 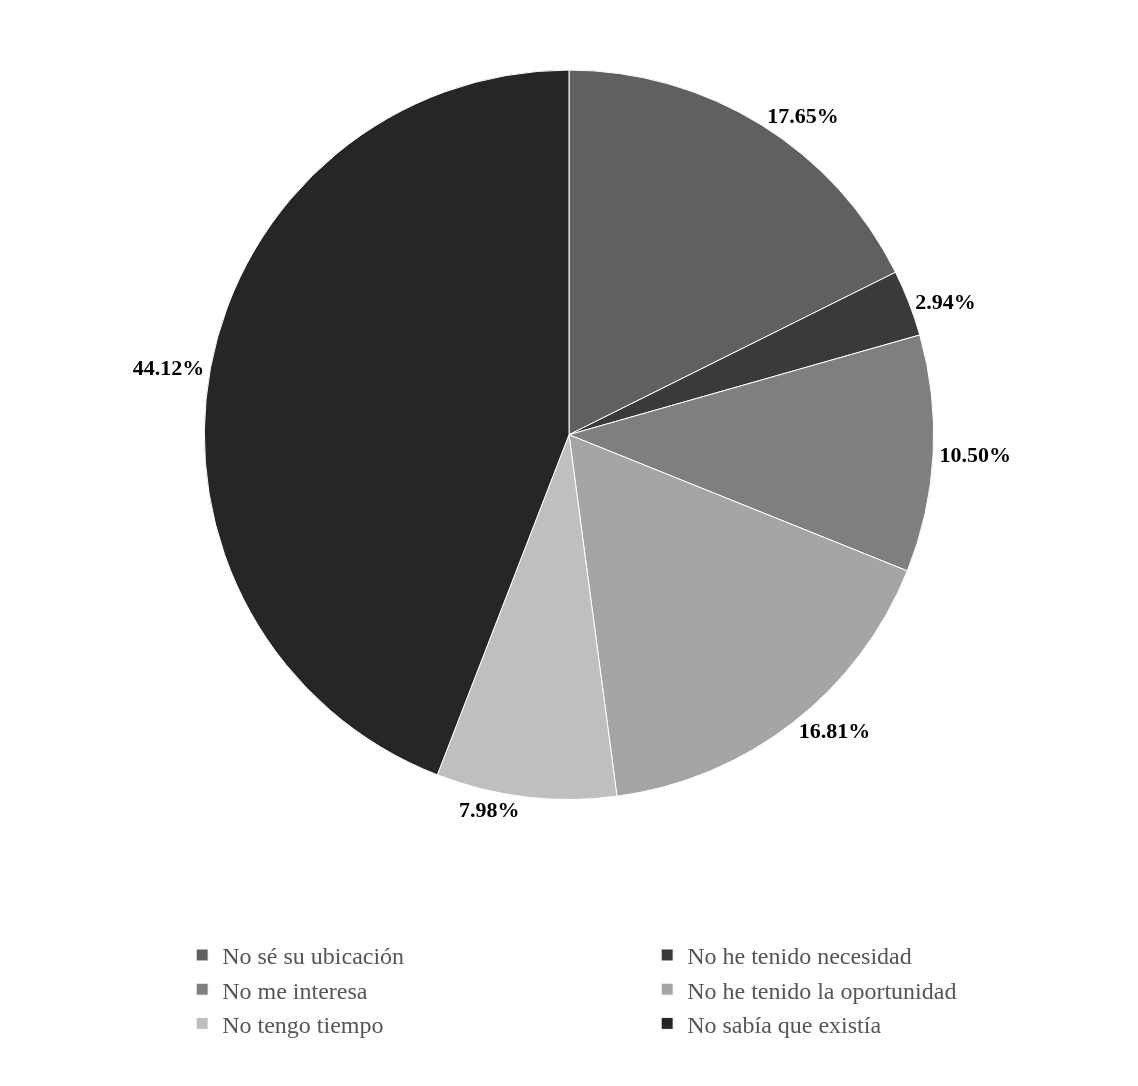 What do you see at coordinates (489, 809) in the screenshot?
I see `data-label: 7.98%` at bounding box center [489, 809].